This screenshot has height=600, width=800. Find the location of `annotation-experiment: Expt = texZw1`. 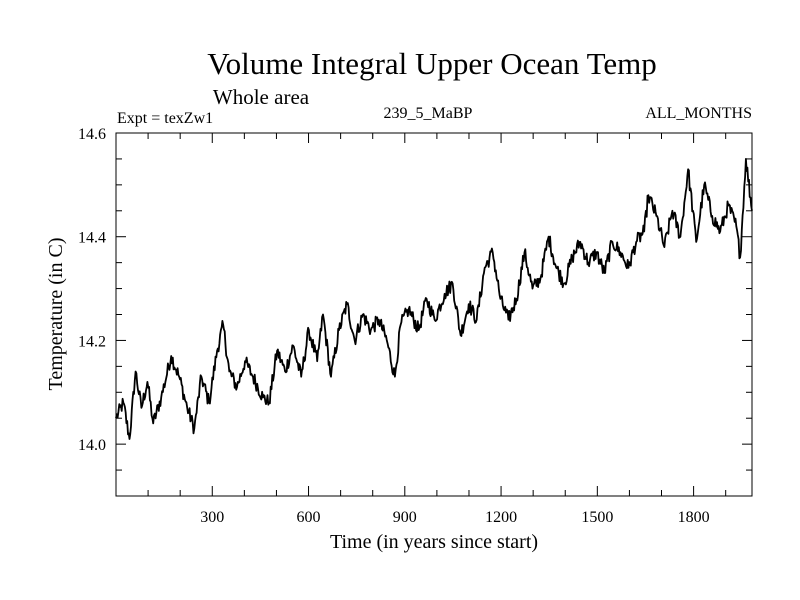

annotation-experiment: Expt = texZw1 is located at coordinates (165, 118).